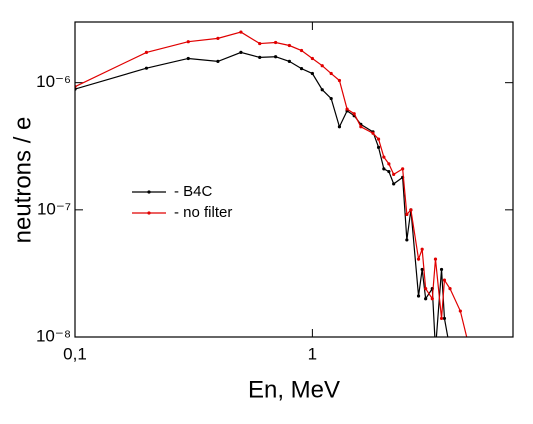 The height and width of the screenshot is (424, 533). Describe the element at coordinates (54, 208) in the screenshot. I see `y-tick-label: 10⁻⁷` at that location.